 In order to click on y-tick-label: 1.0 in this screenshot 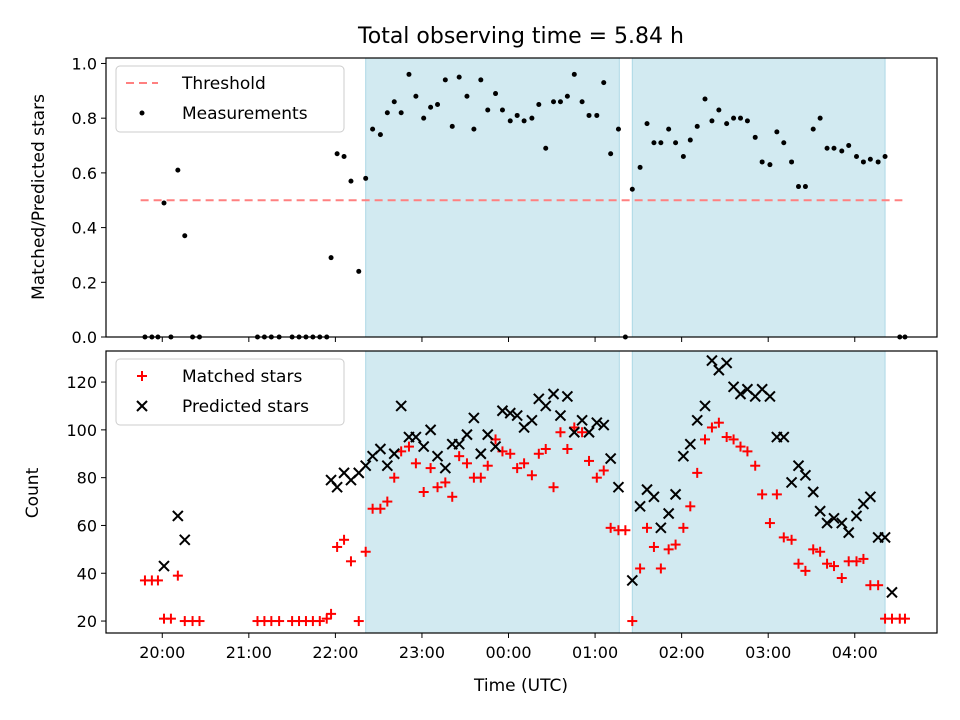, I will do `click(84, 63)`.